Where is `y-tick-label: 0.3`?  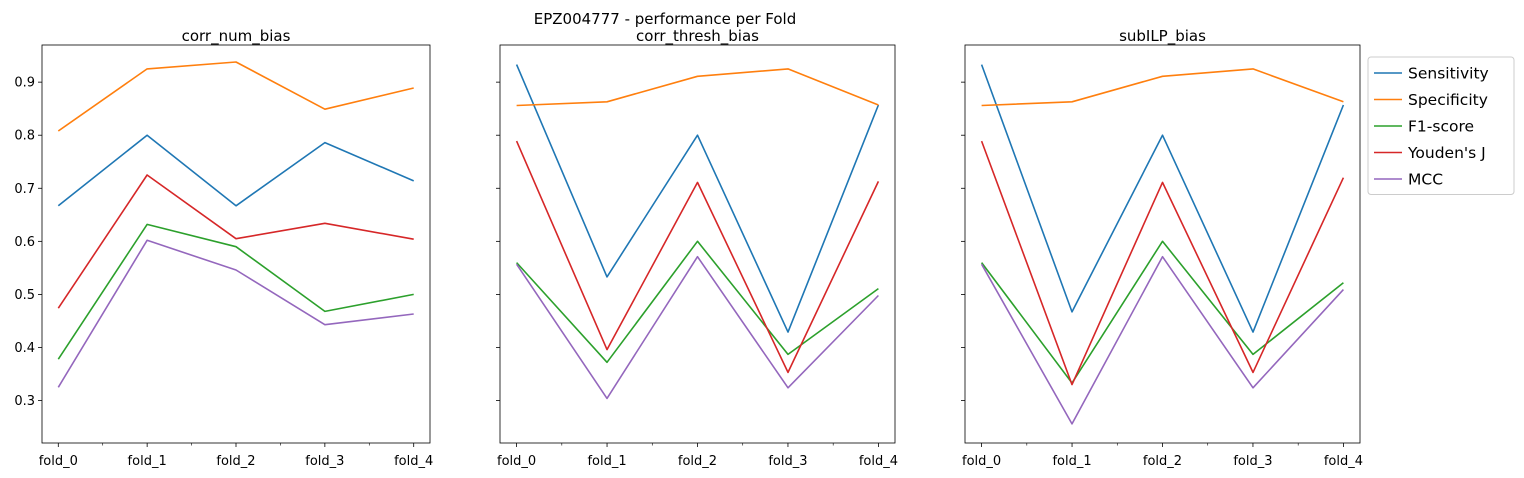 y-tick-label: 0.3 is located at coordinates (24, 401).